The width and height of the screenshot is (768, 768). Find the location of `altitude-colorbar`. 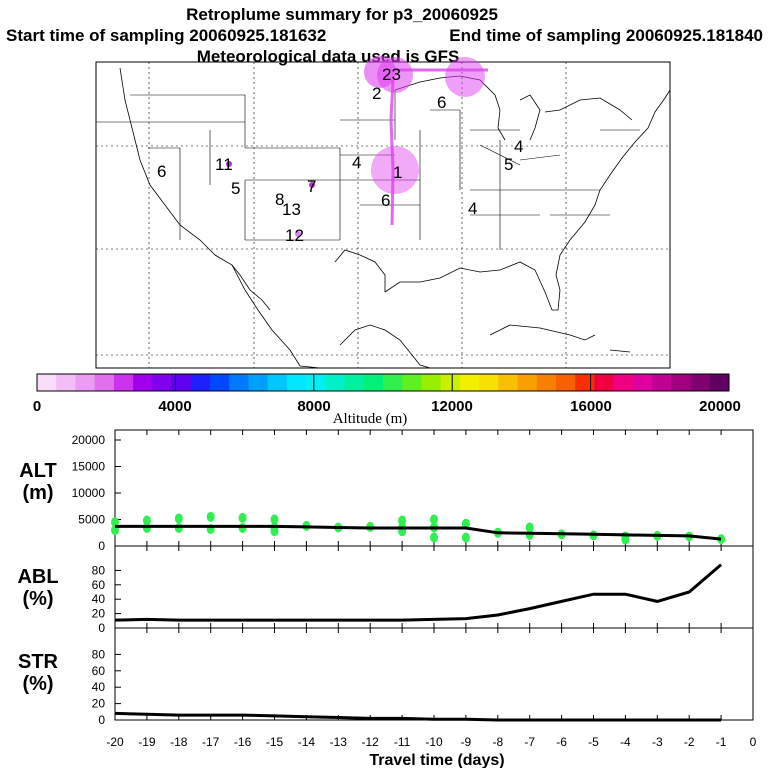

altitude-colorbar is located at coordinates (383, 382).